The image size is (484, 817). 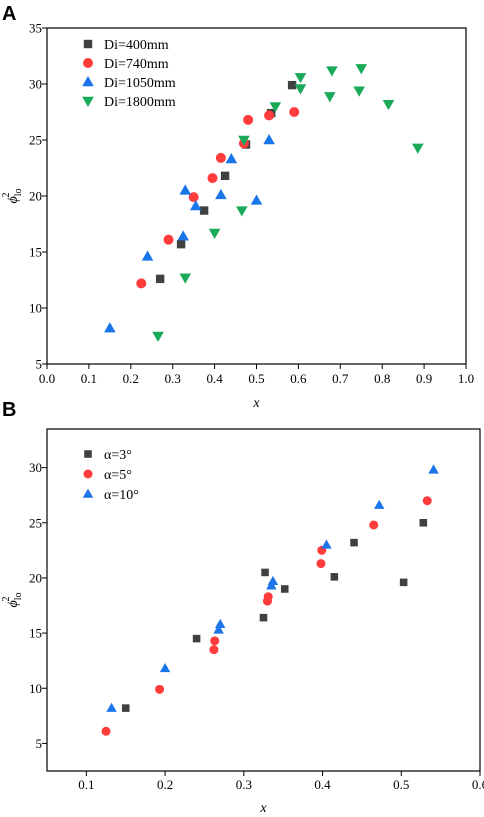 What do you see at coordinates (118, 475) in the screenshot?
I see `legend-label: α=5°` at bounding box center [118, 475].